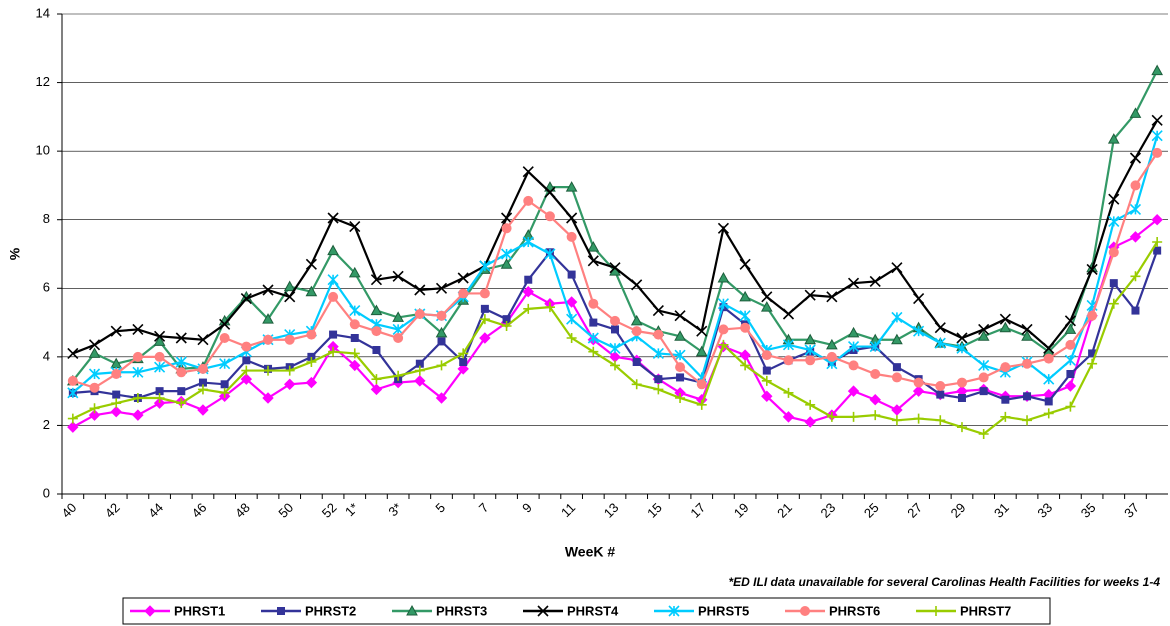 Image resolution: width=1170 pixels, height=626 pixels. Describe the element at coordinates (69, 510) in the screenshot. I see `x-tick-label: 40` at that location.